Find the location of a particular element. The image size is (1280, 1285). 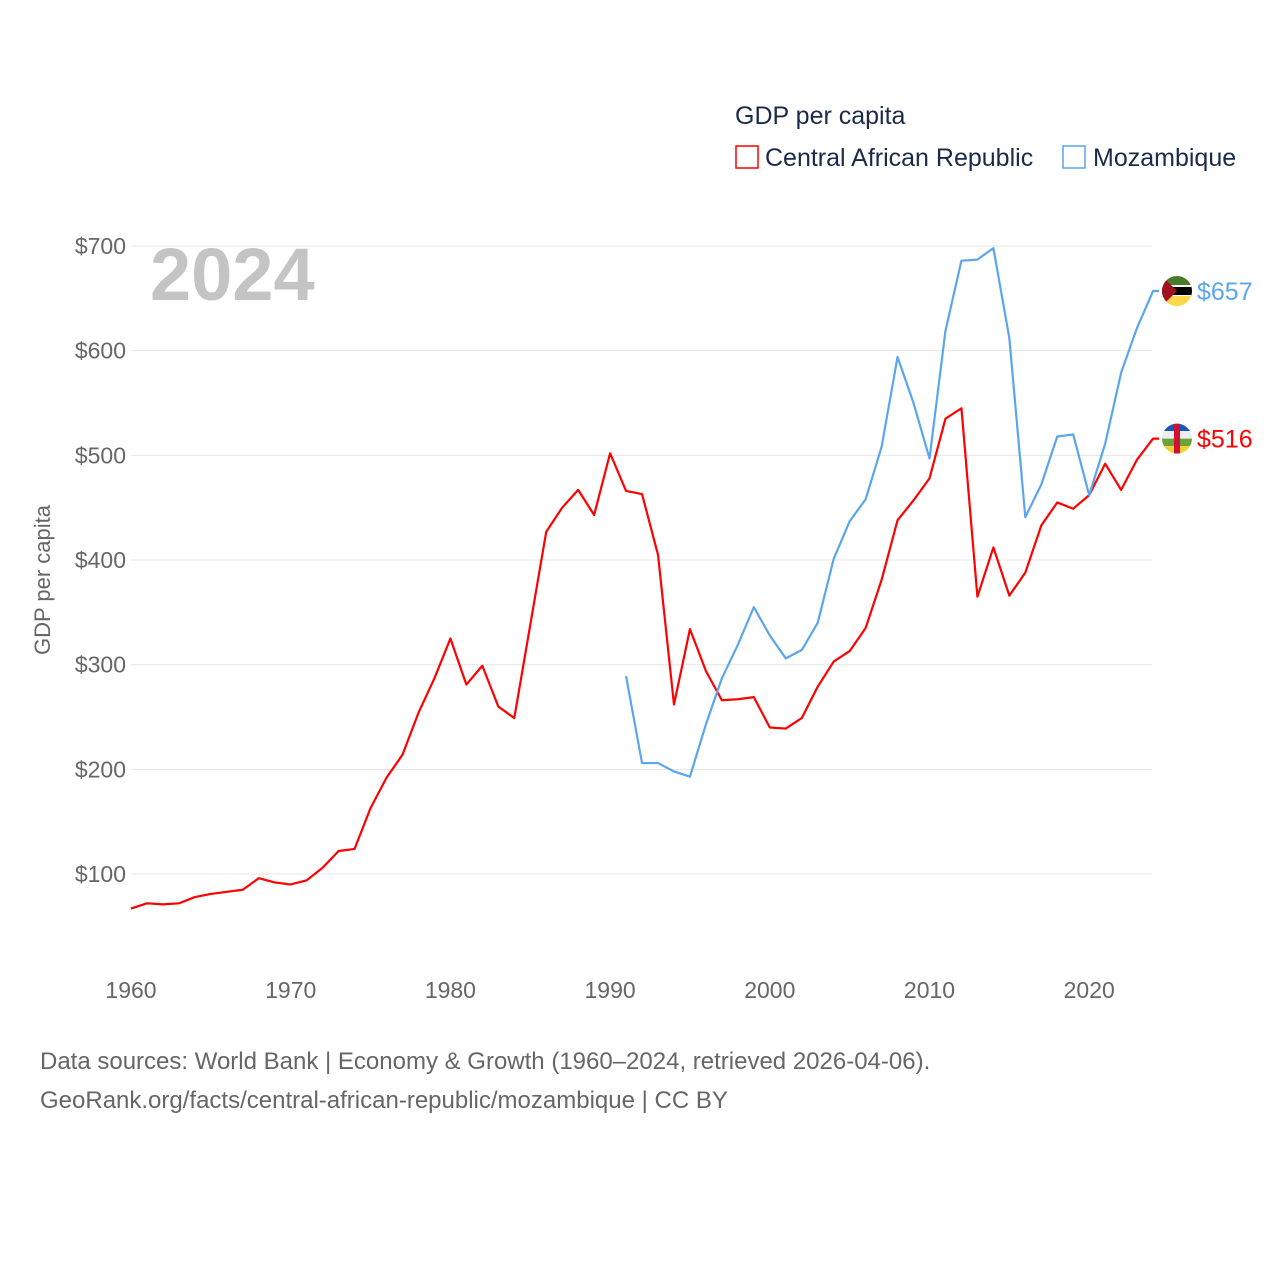

legend-item-mozambique: Mozambique is located at coordinates (1149, 158).